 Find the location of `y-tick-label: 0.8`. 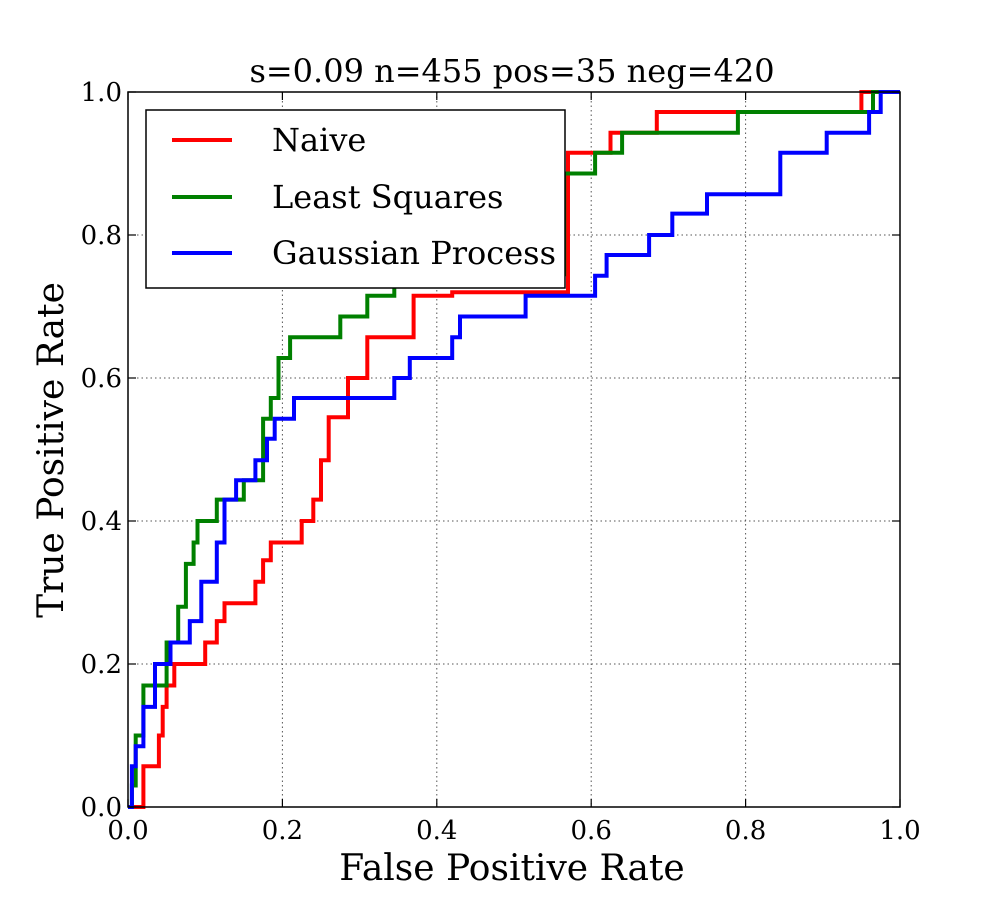

y-tick-label: 0.8 is located at coordinates (101, 236).